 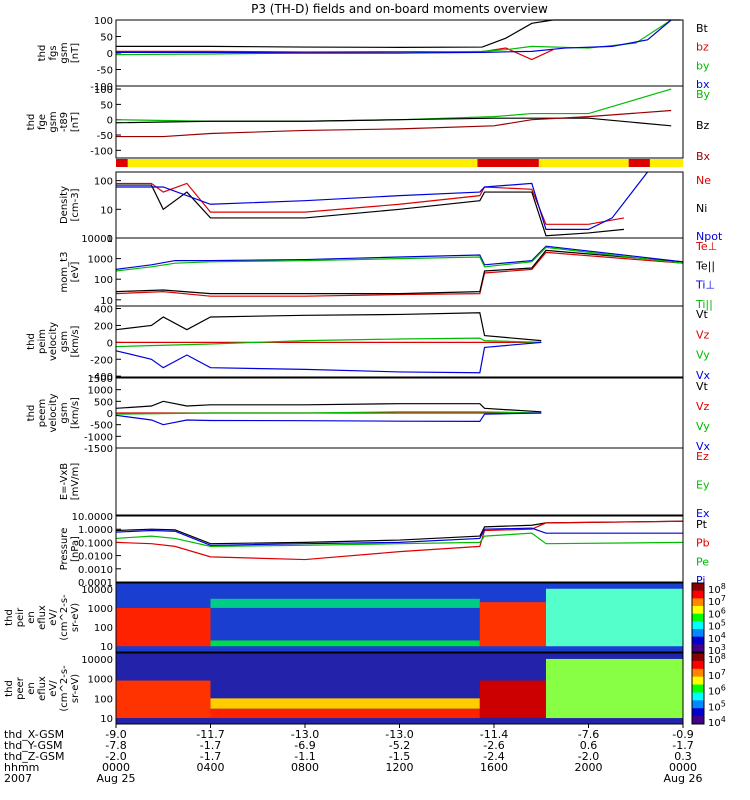 I want to click on peer-colorbar-tick-0: 10⁸, so click(x=717, y=659).